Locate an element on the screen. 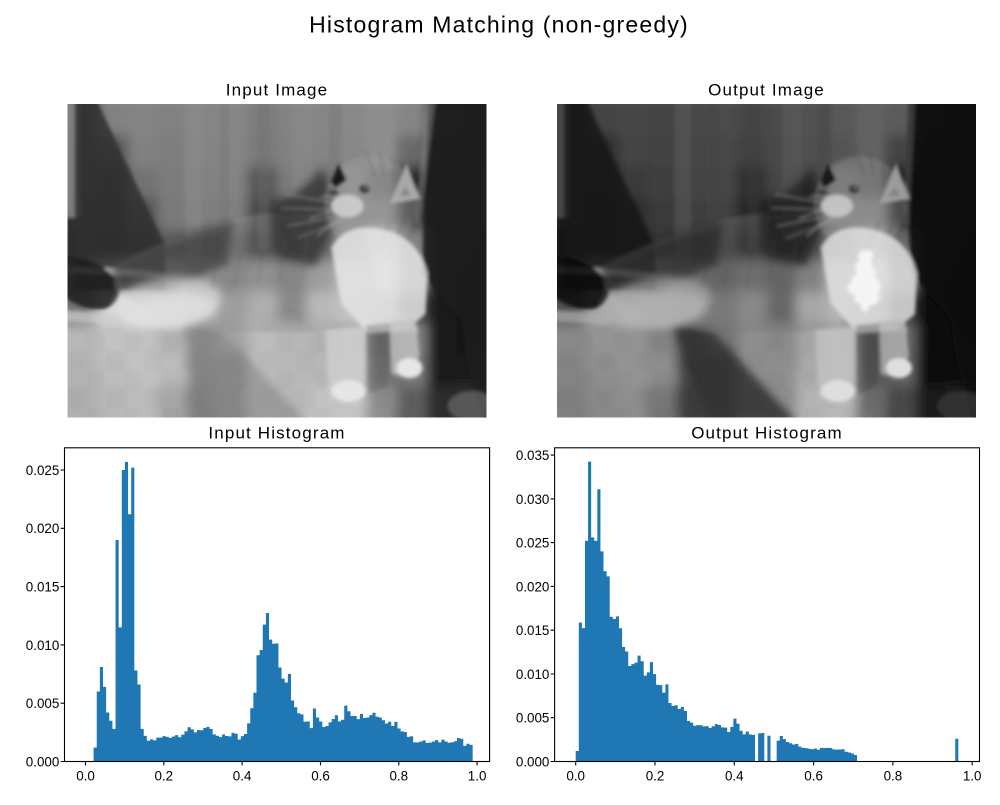 The width and height of the screenshot is (1000, 805). svg-text: 0.035 is located at coordinates (533, 455).